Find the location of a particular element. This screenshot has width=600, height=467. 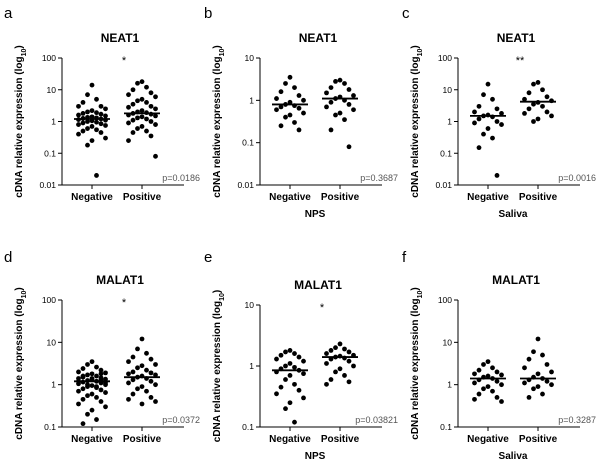

p-value: p=0.3287 is located at coordinates (577, 420).